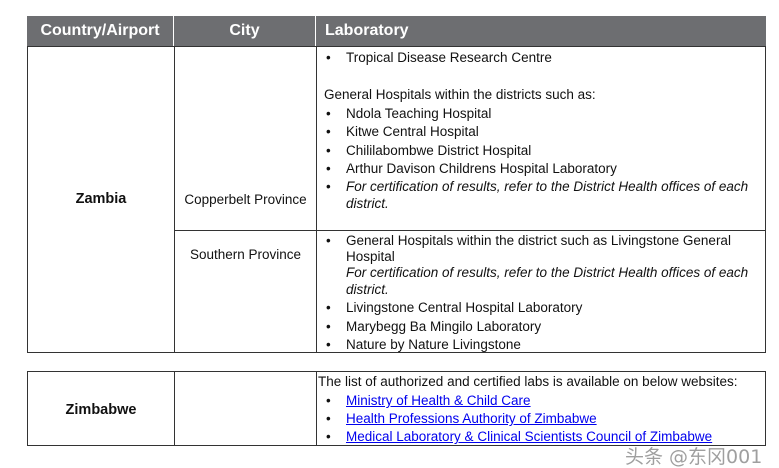  Describe the element at coordinates (694, 457) in the screenshot. I see `watermark: 头条 @东冈001` at that location.